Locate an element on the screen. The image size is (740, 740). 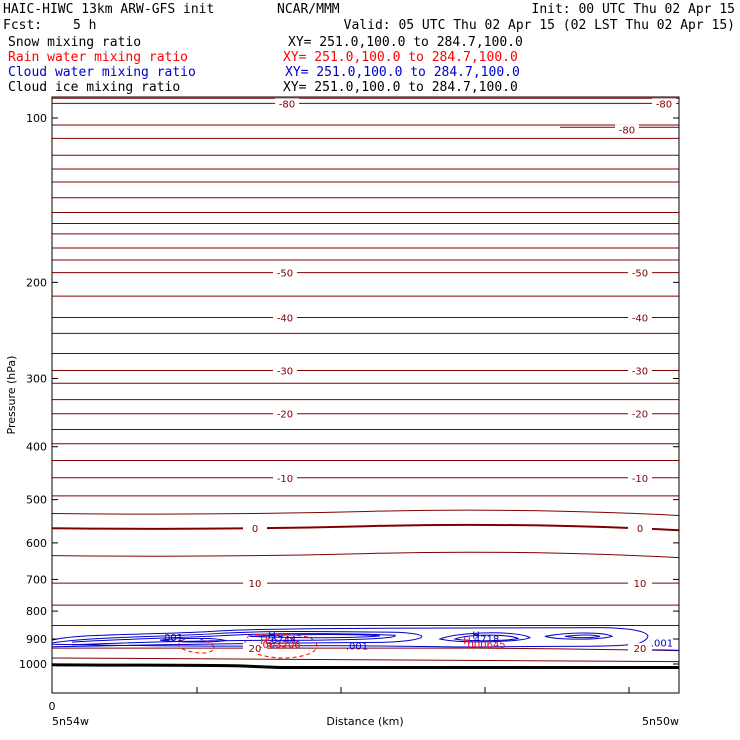
y-tick-label: 500 is located at coordinates (36, 500).